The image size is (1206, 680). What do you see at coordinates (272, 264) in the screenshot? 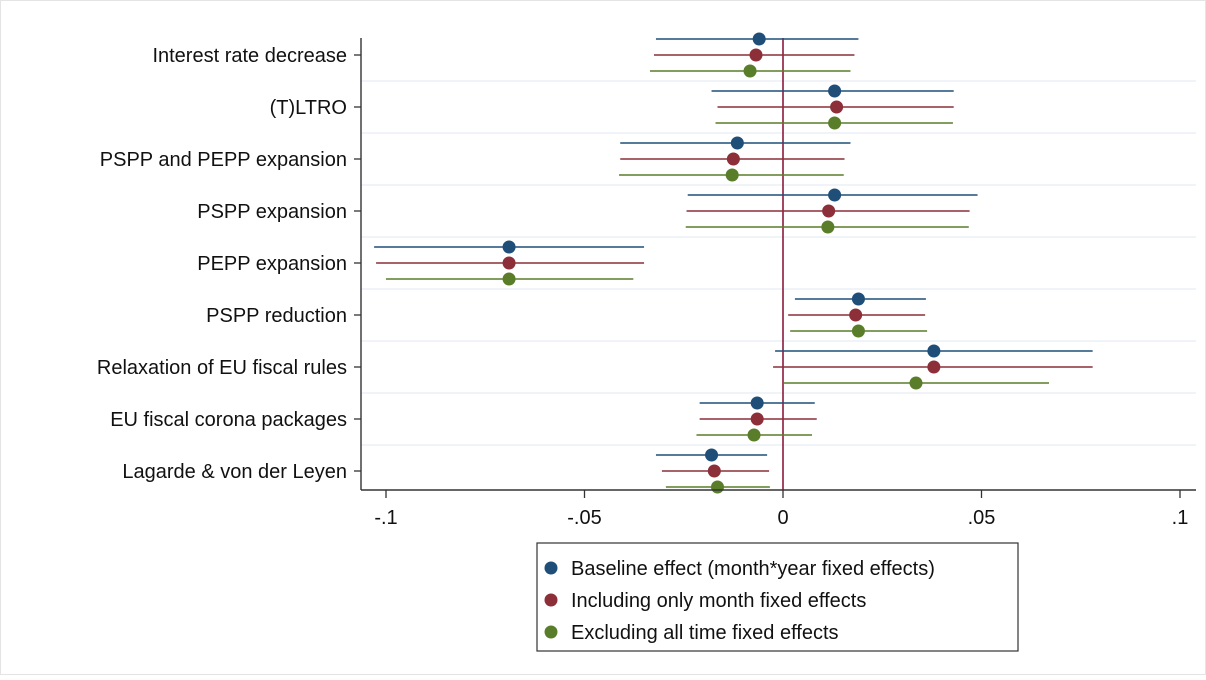
I see `y-tick-label: PEPP expansion` at bounding box center [272, 264].